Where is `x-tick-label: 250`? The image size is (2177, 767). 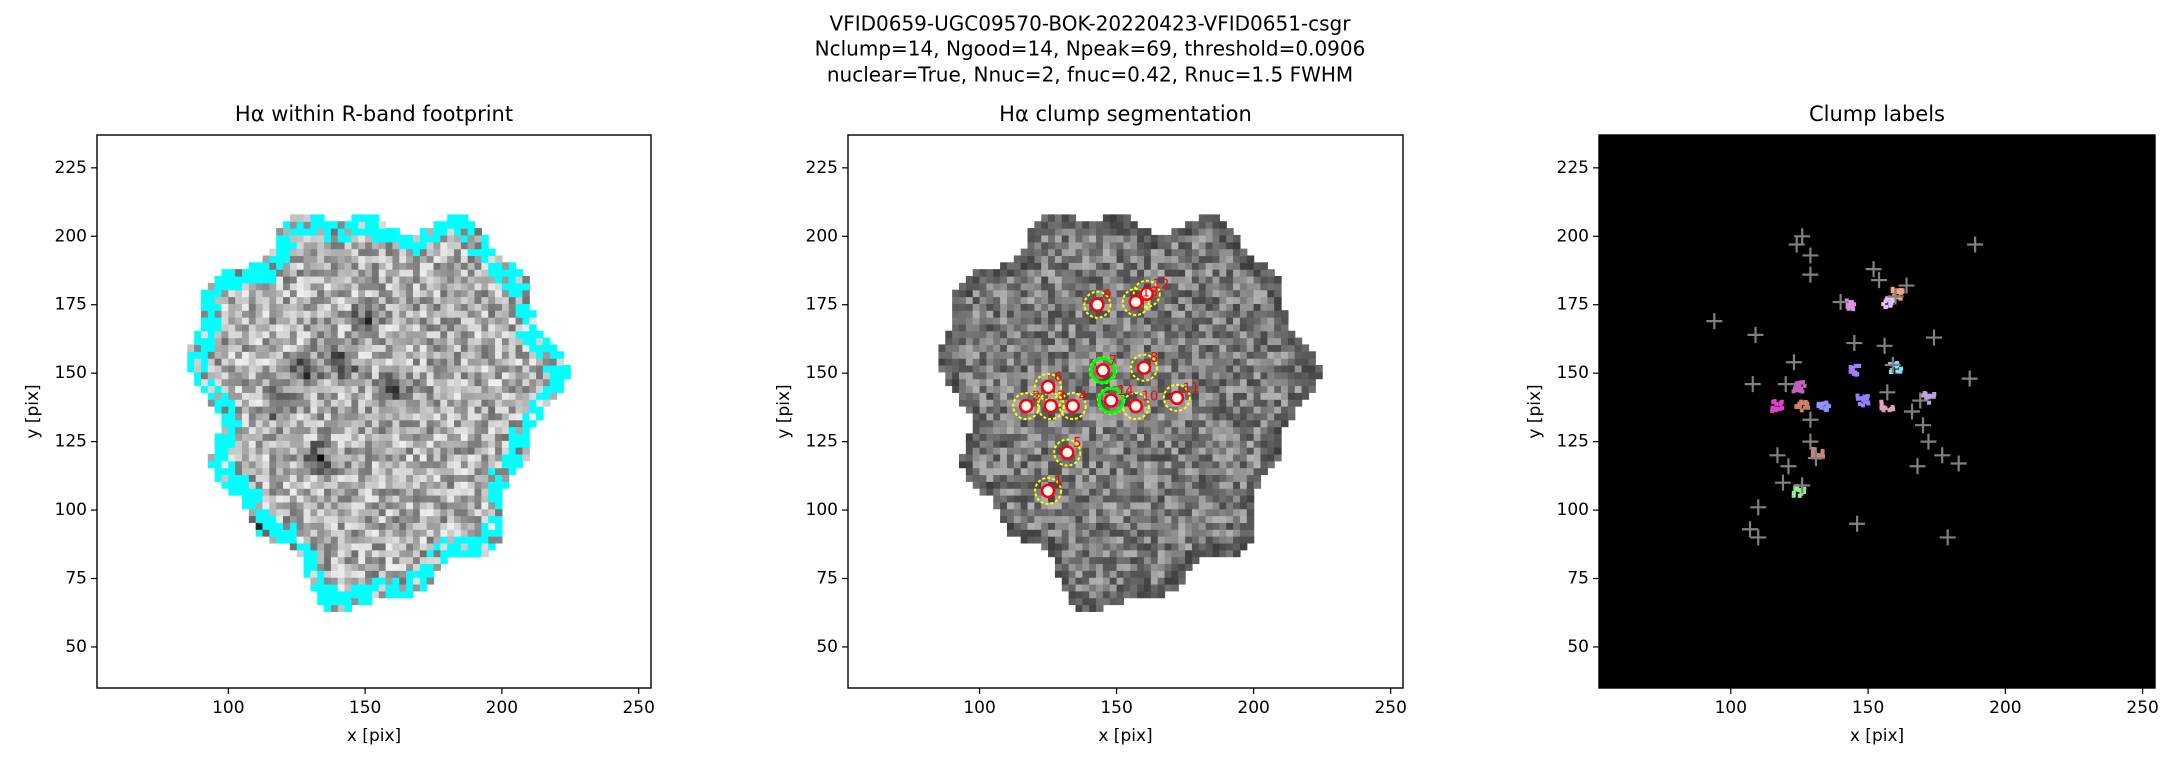 x-tick-label: 250 is located at coordinates (1390, 708).